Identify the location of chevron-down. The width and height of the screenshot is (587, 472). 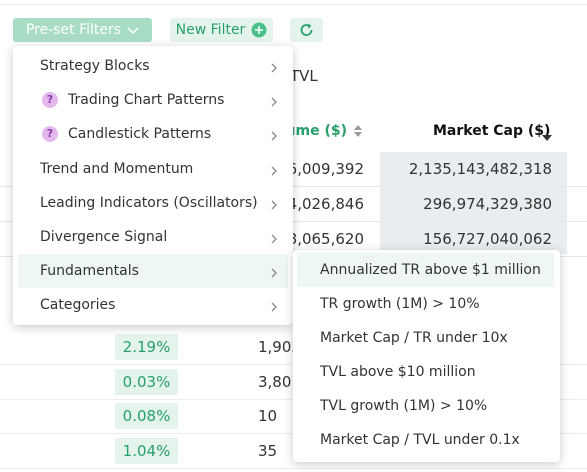
(133, 30).